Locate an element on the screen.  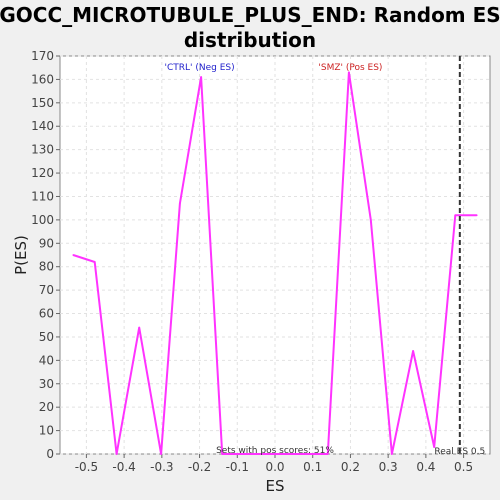
x-tick-label: 0.4 is located at coordinates (425, 467).